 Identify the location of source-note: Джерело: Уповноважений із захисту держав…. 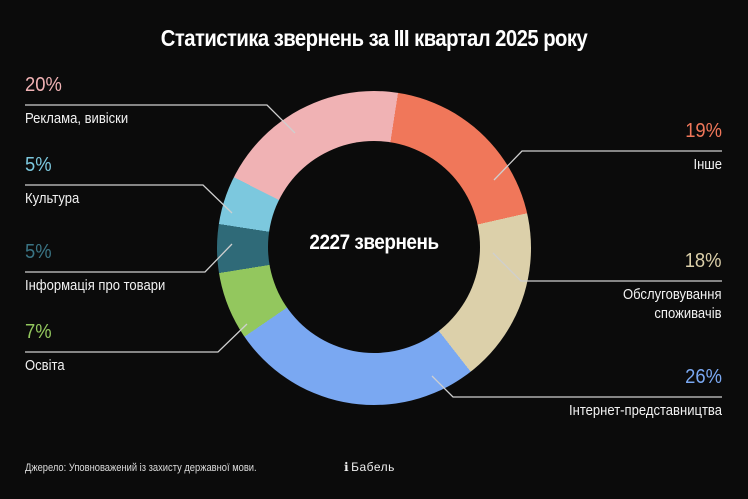
(141, 468).